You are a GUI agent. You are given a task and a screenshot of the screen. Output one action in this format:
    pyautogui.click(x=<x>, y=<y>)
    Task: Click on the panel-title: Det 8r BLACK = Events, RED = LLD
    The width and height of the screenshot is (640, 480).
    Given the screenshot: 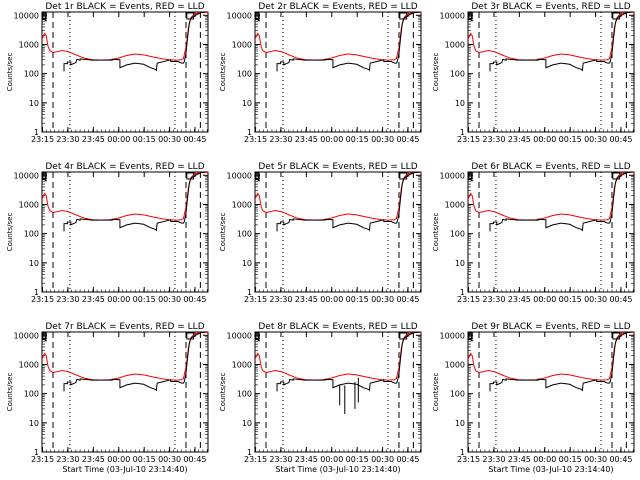 What is the action you would take?
    pyautogui.click(x=337, y=327)
    